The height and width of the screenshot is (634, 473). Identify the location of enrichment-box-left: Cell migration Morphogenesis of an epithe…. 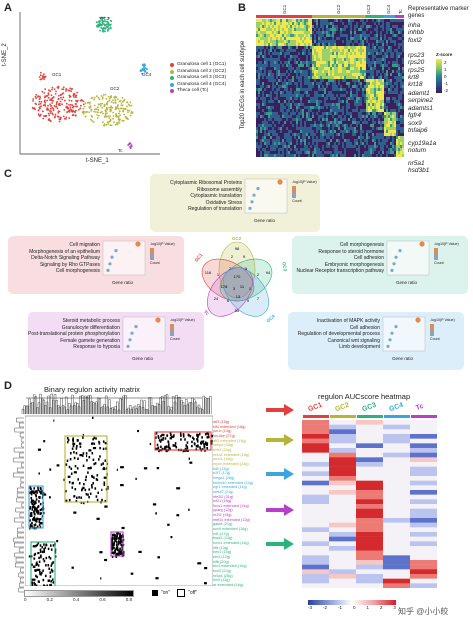
(96, 265).